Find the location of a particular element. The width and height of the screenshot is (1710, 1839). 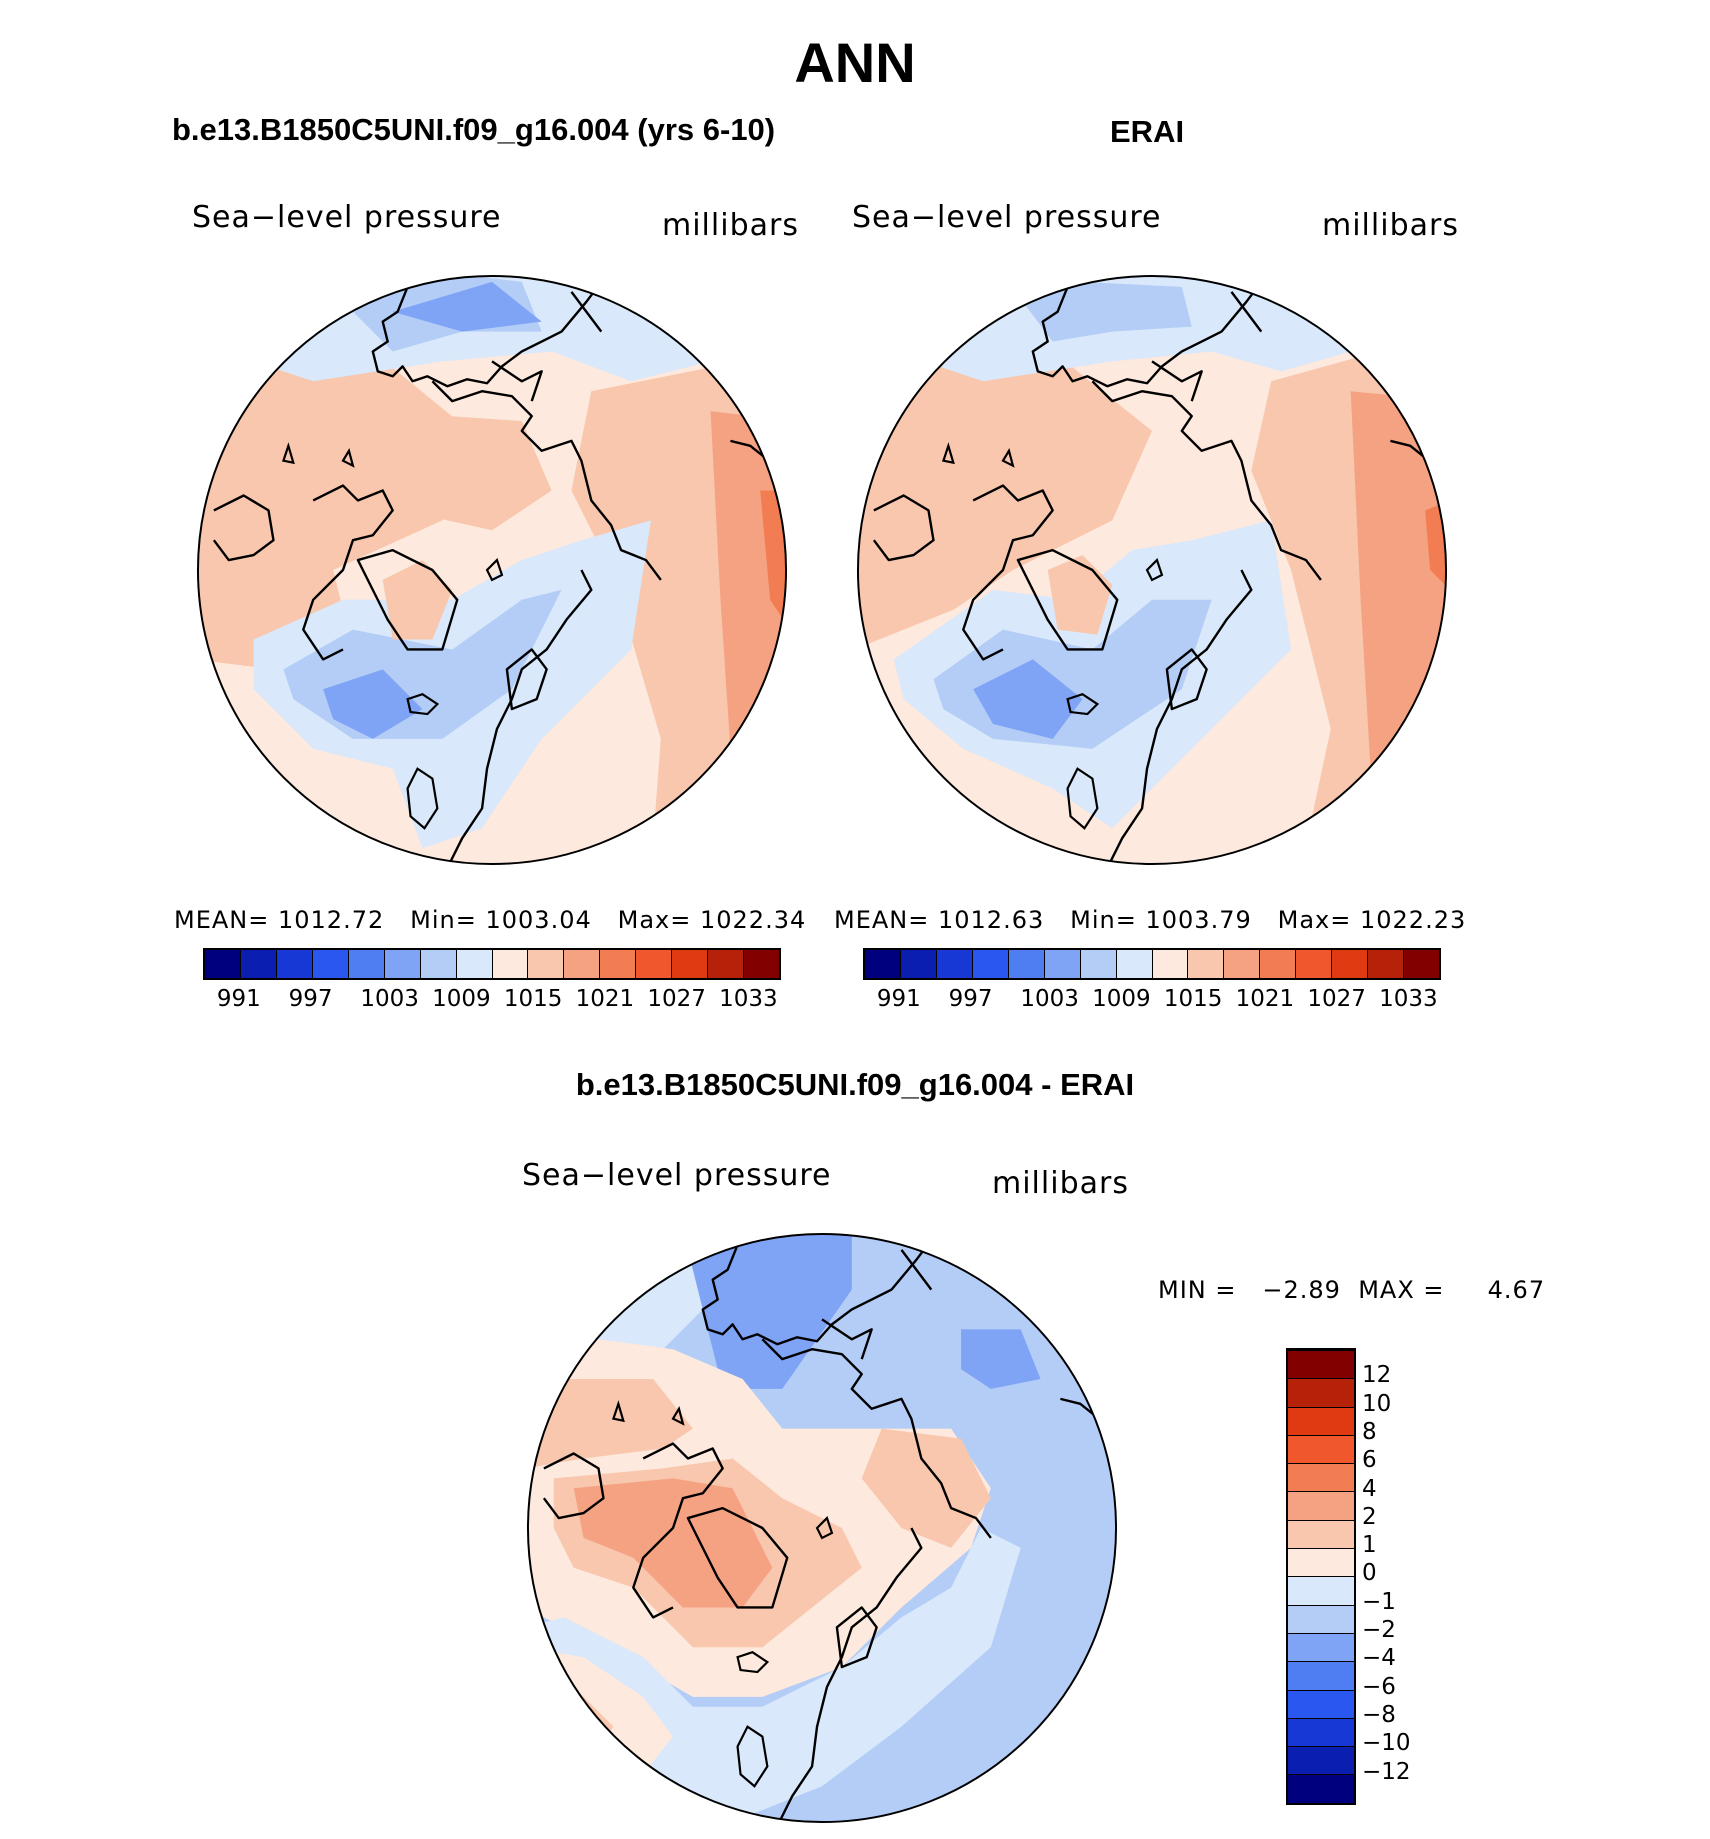

field-contour-1021-west is located at coordinates (1004, 500).